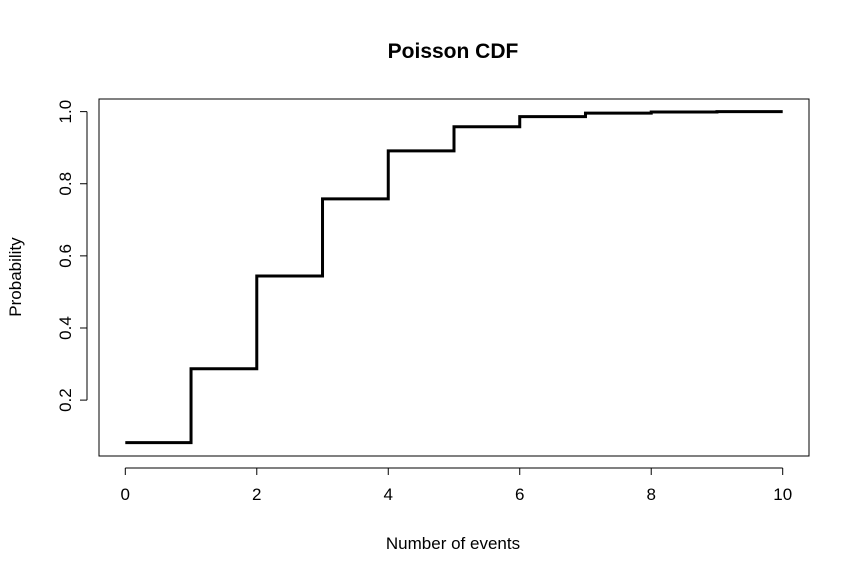  What do you see at coordinates (65, 256) in the screenshot?
I see `y-tick-label: 0.6` at bounding box center [65, 256].